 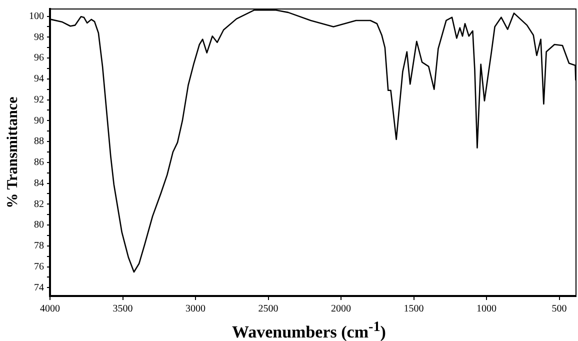 What do you see at coordinates (36, 16) in the screenshot?
I see `y-tick-label: 100` at bounding box center [36, 16].